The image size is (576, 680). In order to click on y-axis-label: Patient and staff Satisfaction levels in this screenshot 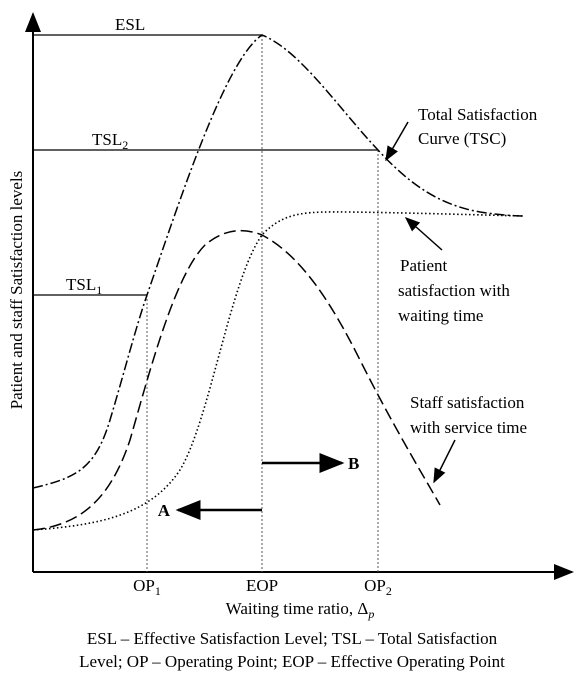, I will do `click(16, 290)`.